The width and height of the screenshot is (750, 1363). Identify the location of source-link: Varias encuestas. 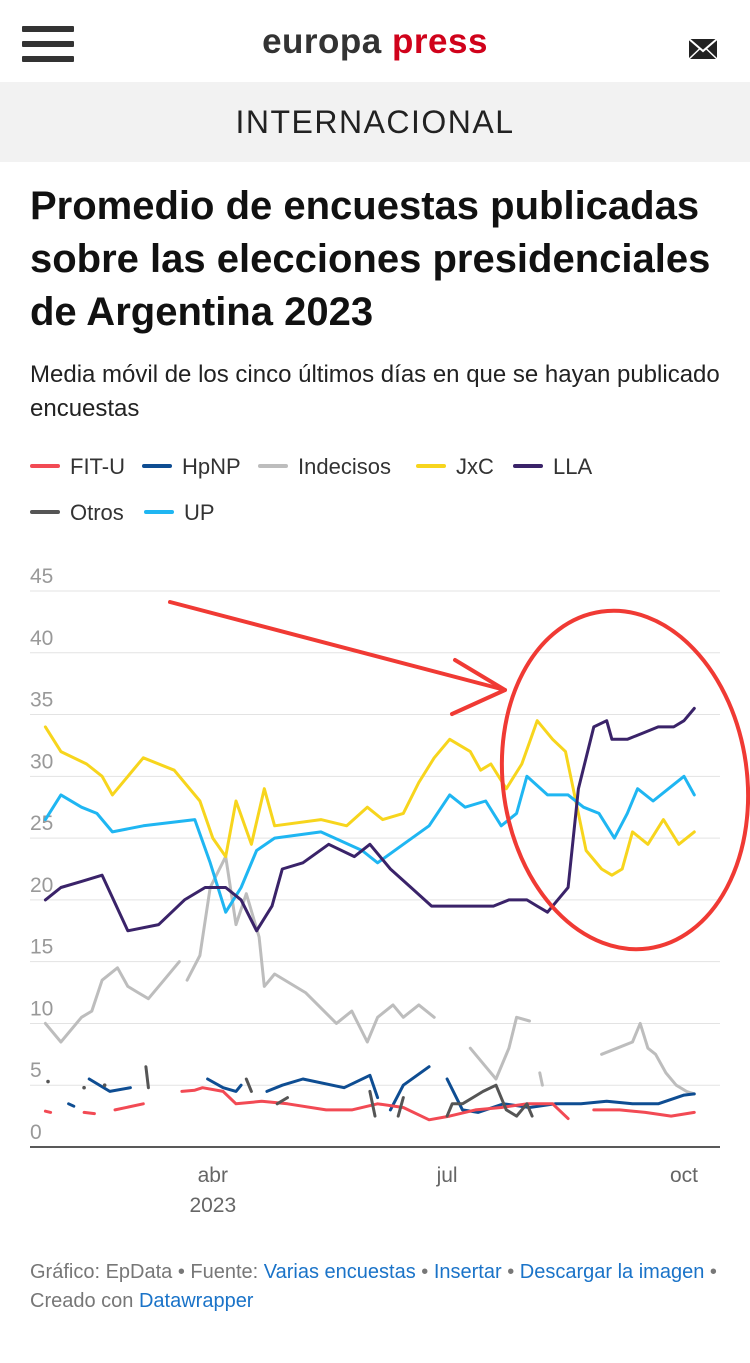
(339, 1272).